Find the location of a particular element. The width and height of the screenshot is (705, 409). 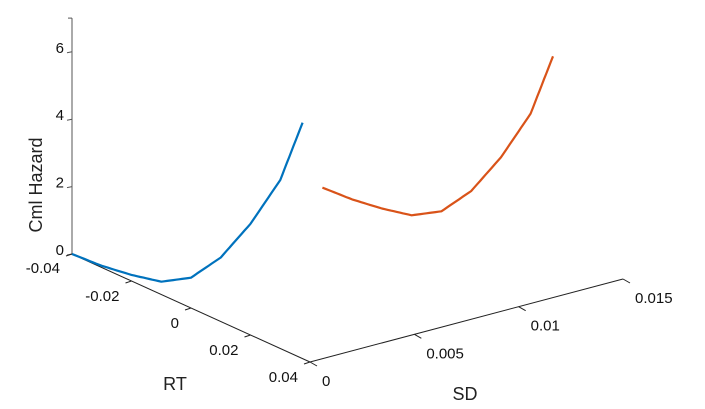

y-tick-label: 0.01 is located at coordinates (545, 326).